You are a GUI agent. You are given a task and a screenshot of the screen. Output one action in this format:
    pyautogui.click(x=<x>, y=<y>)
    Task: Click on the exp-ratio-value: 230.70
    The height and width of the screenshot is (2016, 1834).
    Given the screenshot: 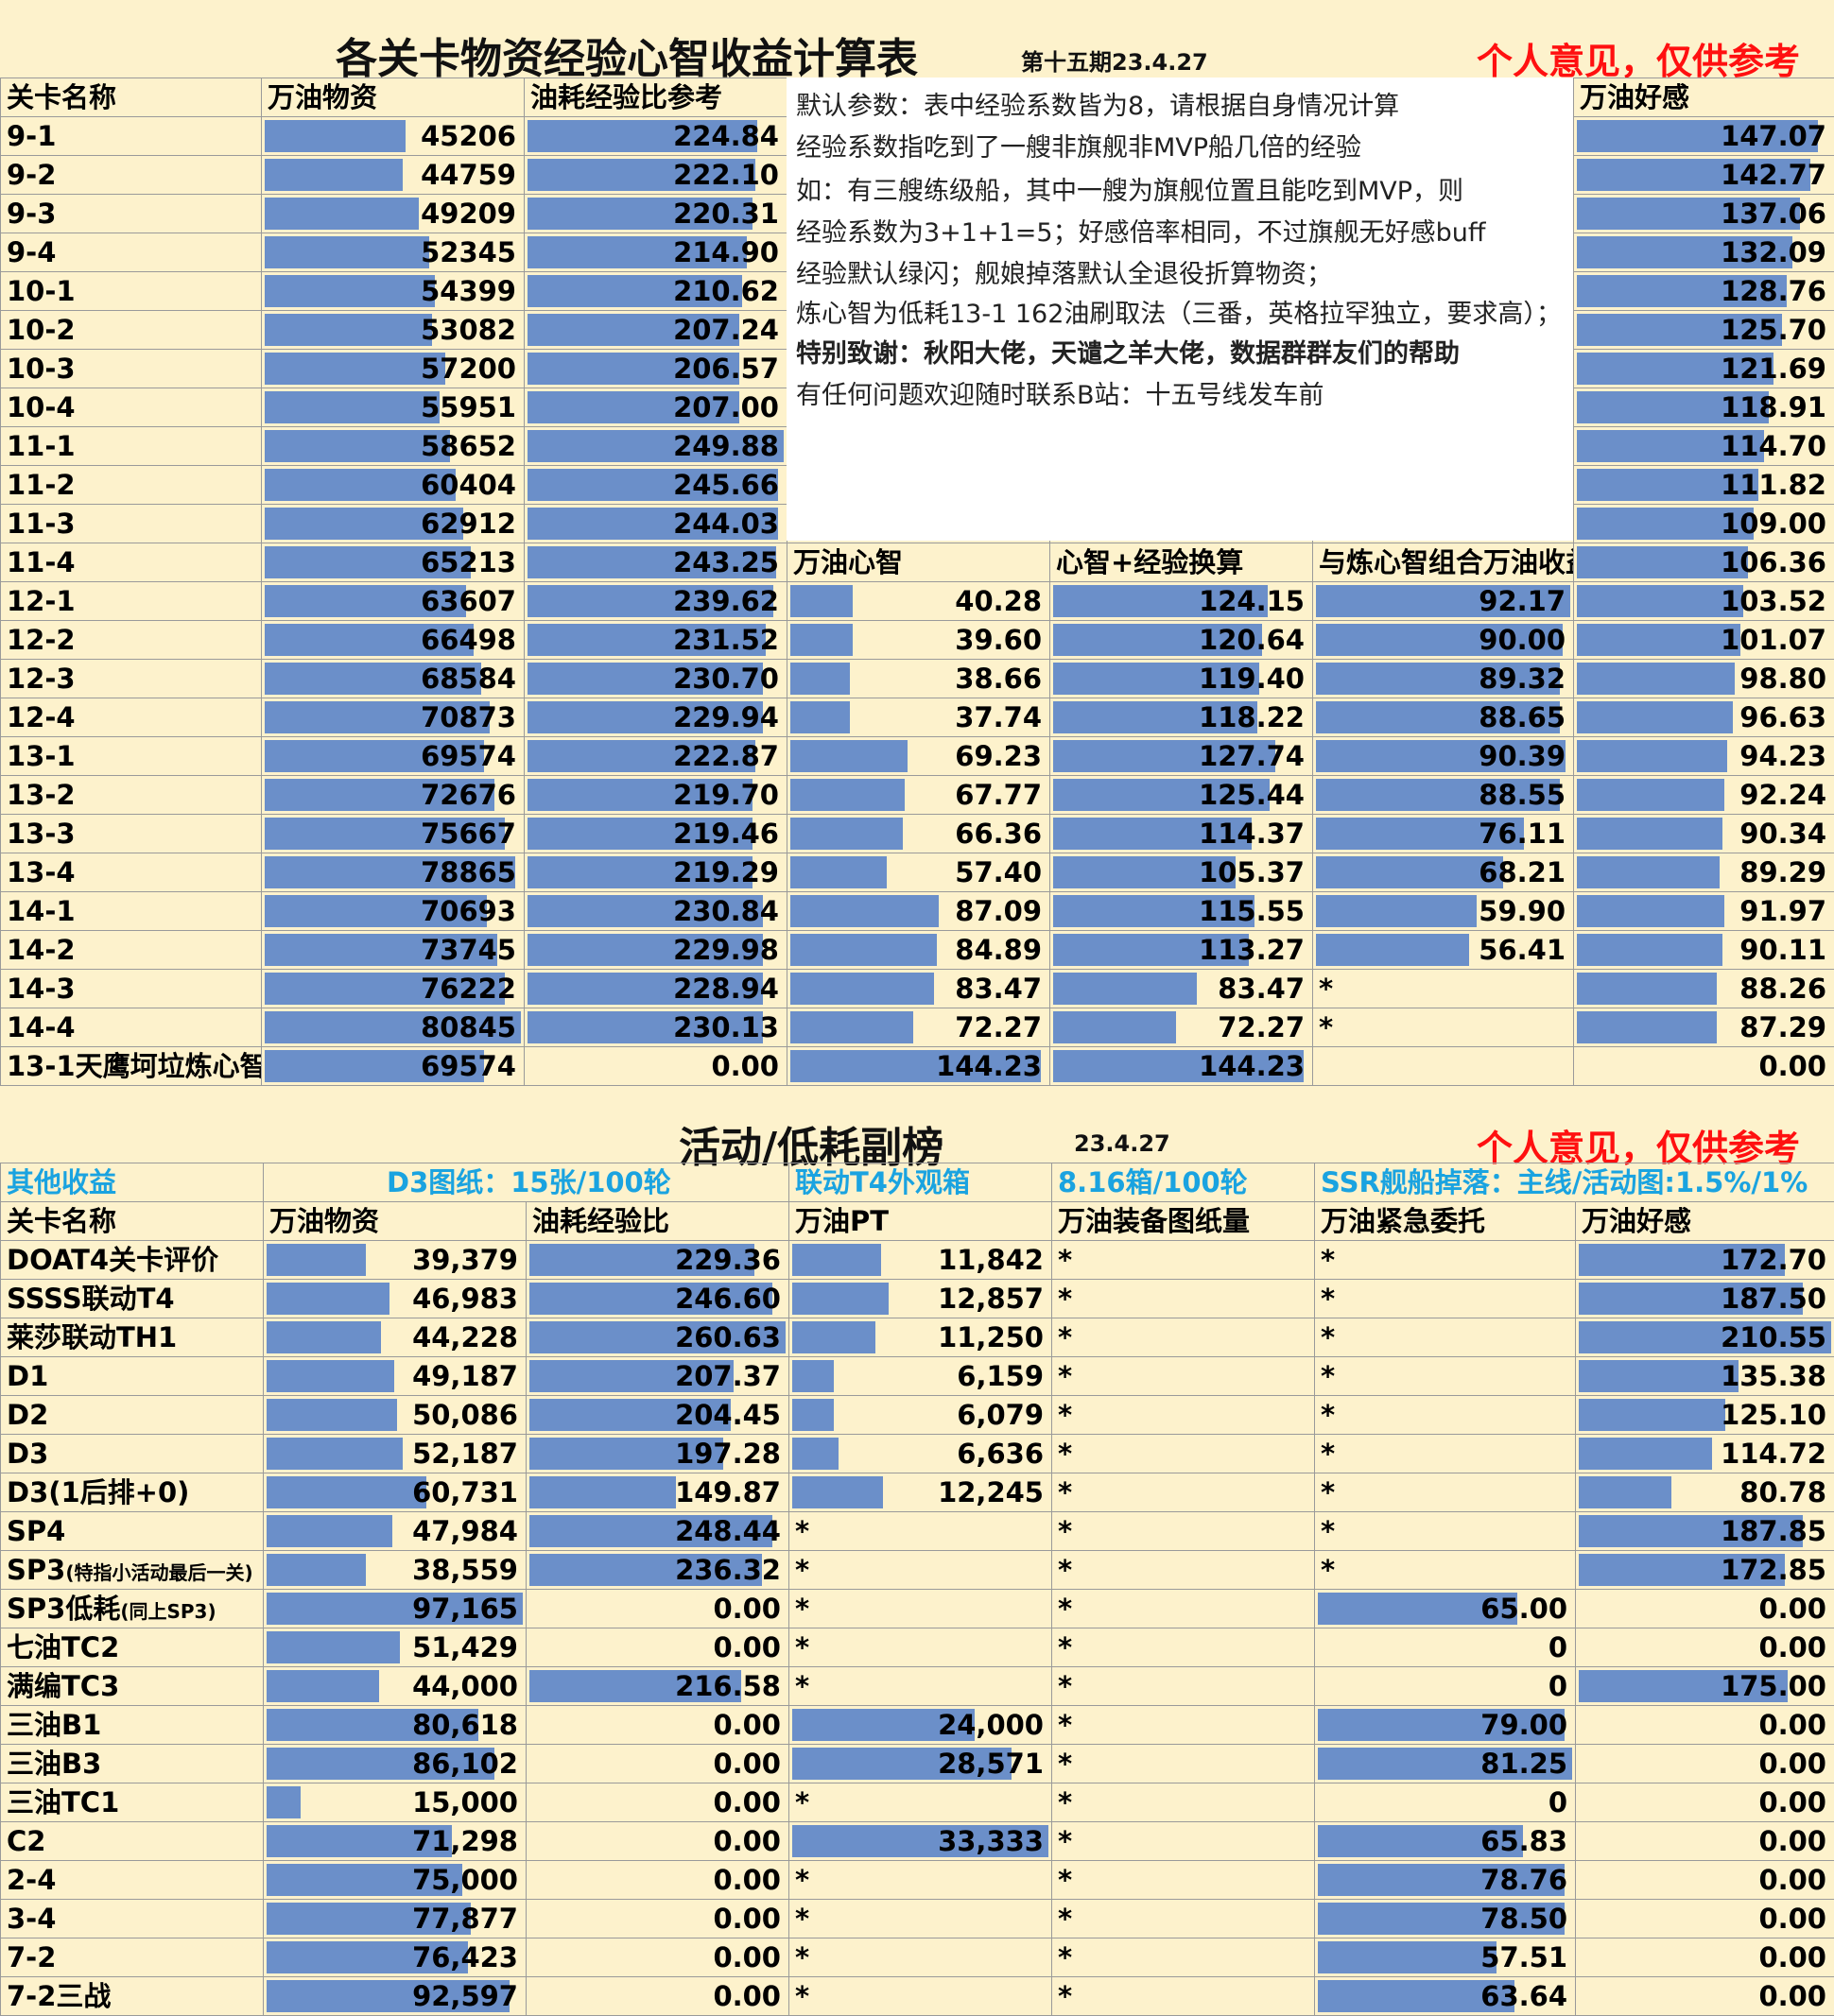 What is the action you would take?
    pyautogui.click(x=726, y=679)
    